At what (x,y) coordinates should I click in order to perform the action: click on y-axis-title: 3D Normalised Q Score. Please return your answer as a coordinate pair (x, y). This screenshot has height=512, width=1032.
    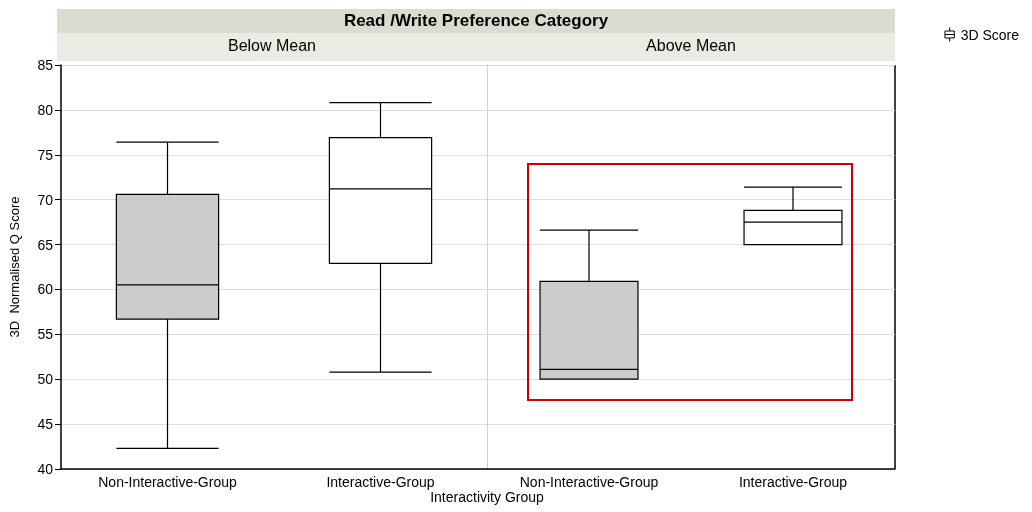
    Looking at the image, I should click on (14, 267).